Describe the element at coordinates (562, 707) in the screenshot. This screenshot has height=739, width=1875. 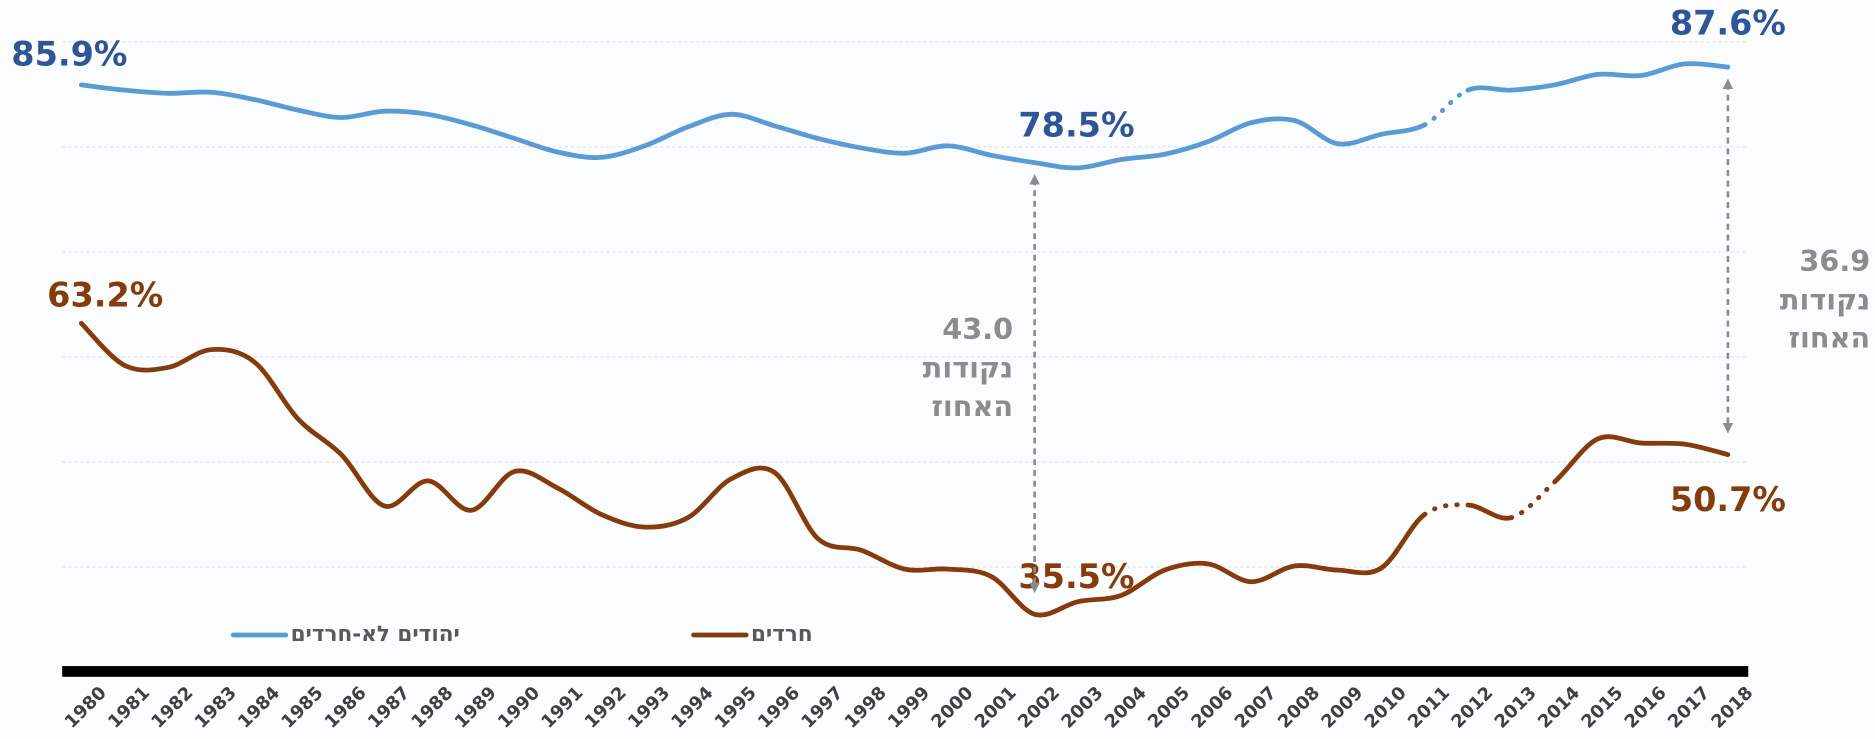
I see `x-tick-label: 1991` at that location.